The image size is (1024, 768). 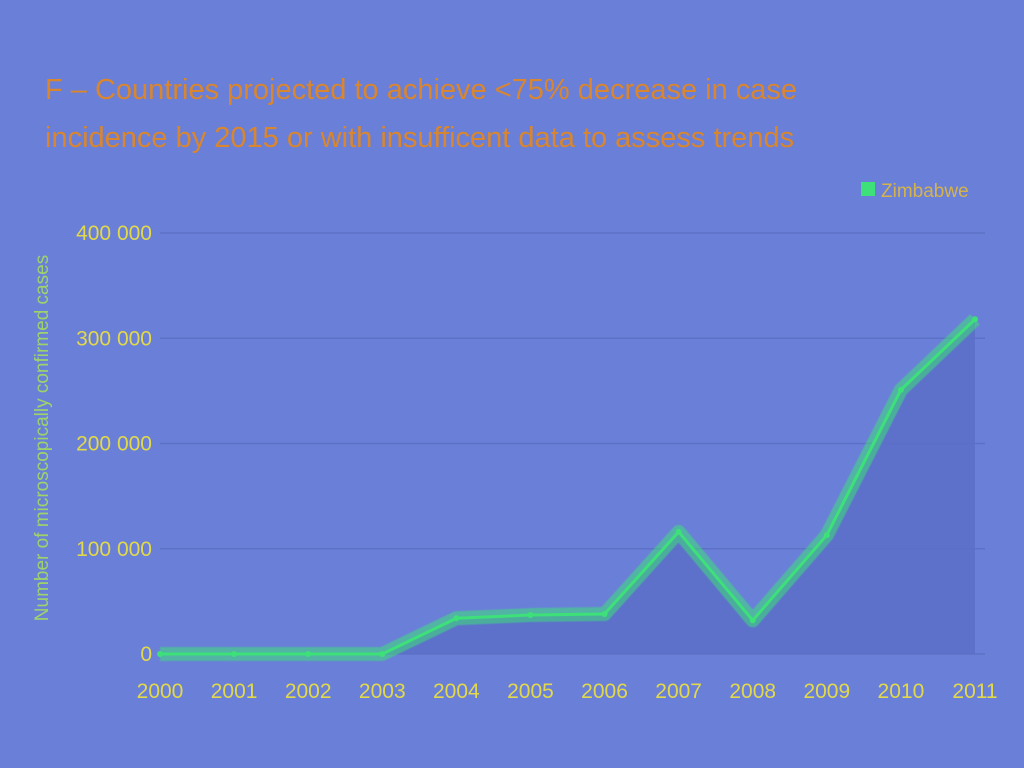 I want to click on x-tick-label: 2010, so click(x=901, y=691).